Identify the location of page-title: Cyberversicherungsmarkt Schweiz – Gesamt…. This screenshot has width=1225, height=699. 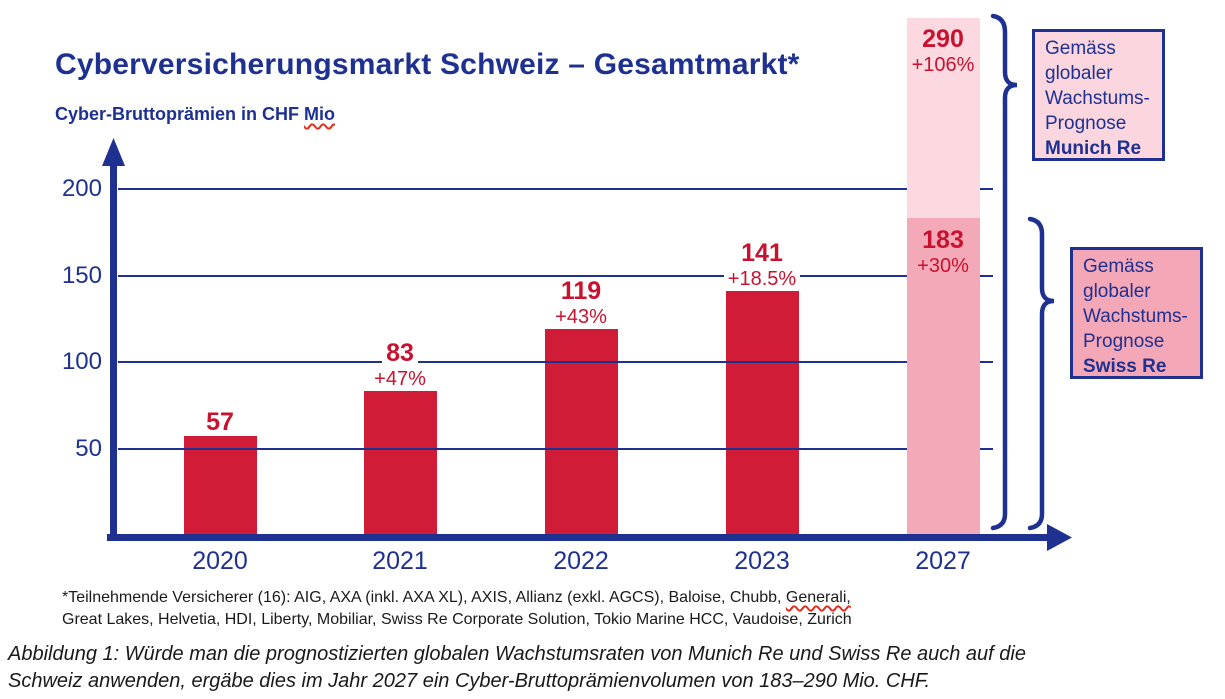
(427, 64).